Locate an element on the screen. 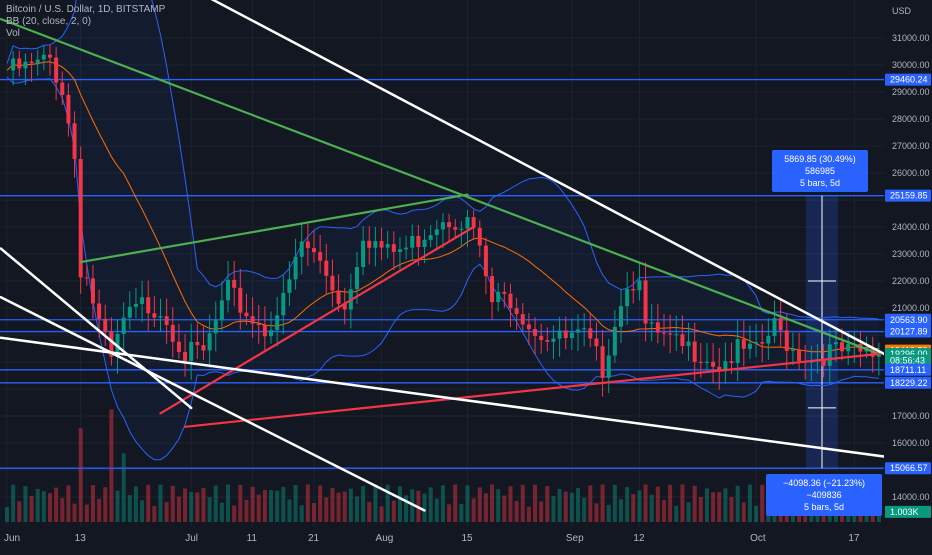 The height and width of the screenshot is (555, 932). price-tag-label: 29460.24 is located at coordinates (909, 80).